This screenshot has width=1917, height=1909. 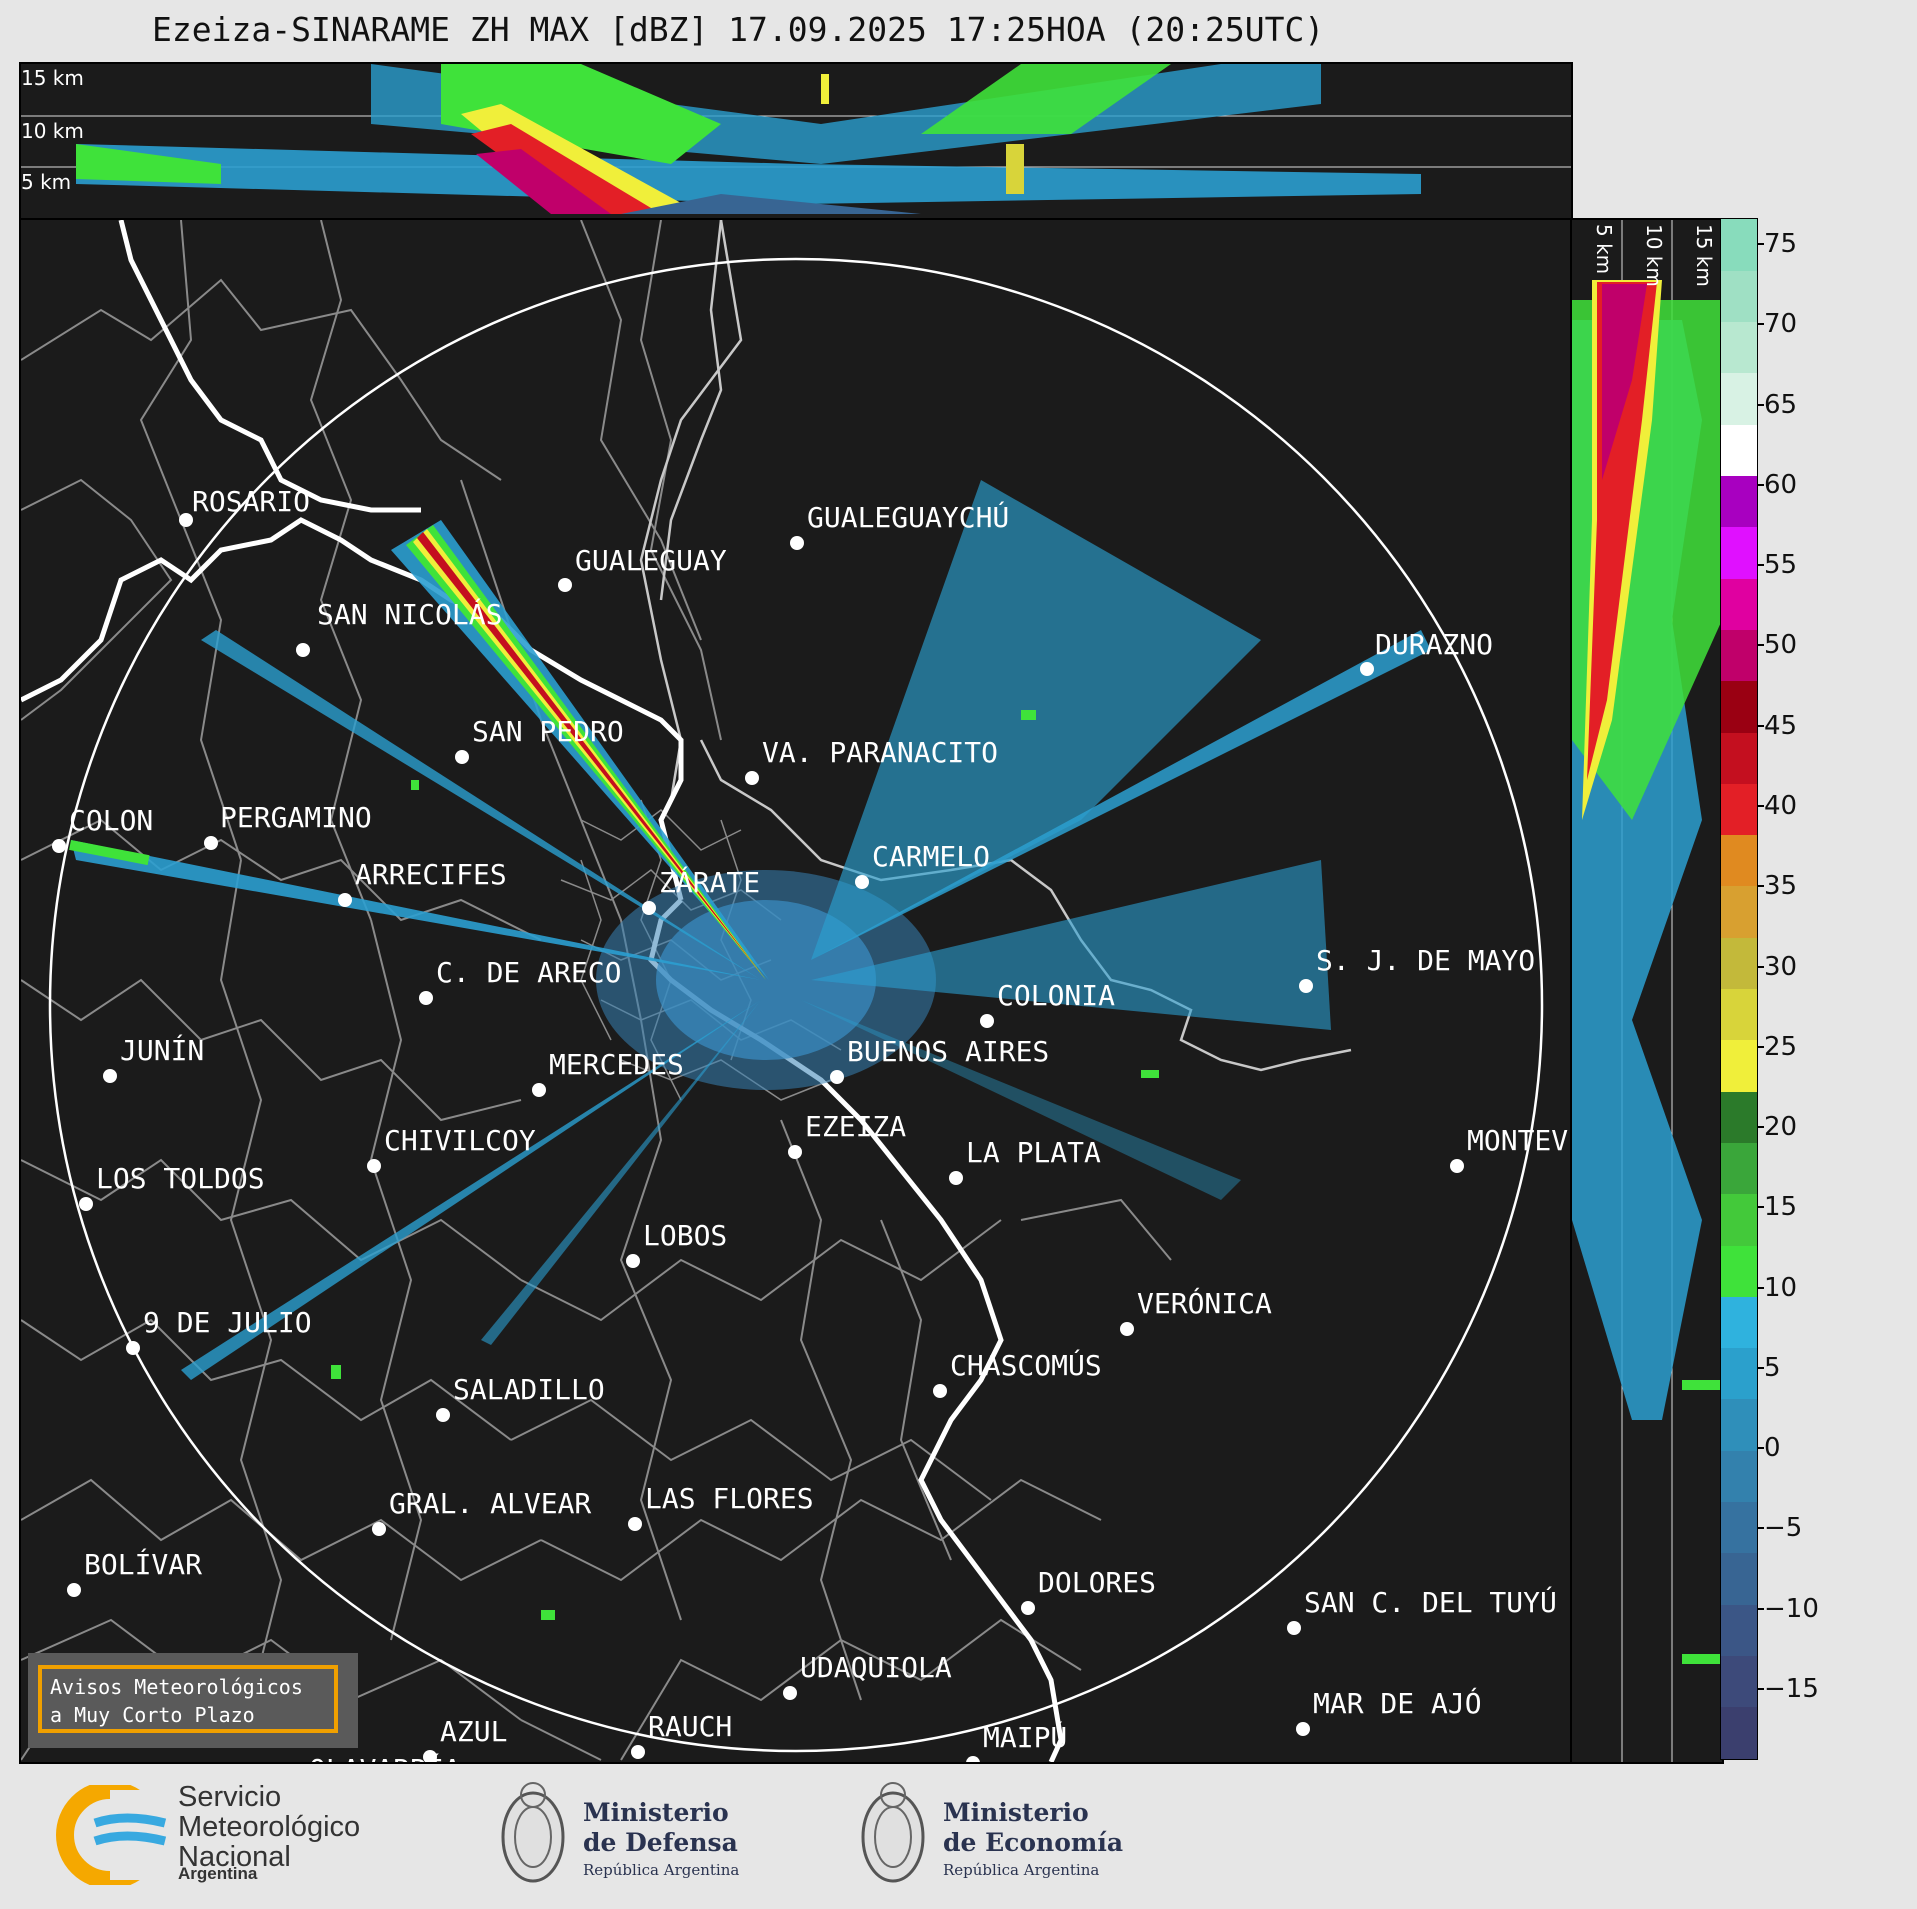 I want to click on city-gualeguaychu: GUALEGUAYCHÚ, so click(x=899, y=525).